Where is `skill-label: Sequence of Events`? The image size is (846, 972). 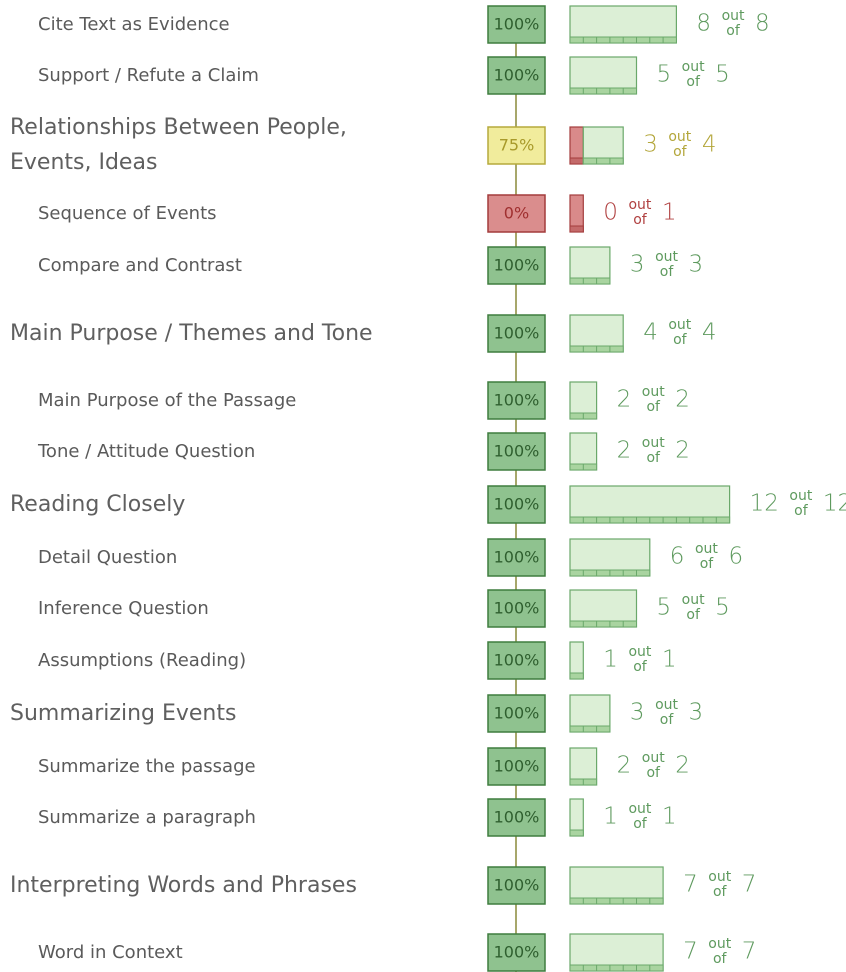
skill-label: Sequence of Events is located at coordinates (127, 213).